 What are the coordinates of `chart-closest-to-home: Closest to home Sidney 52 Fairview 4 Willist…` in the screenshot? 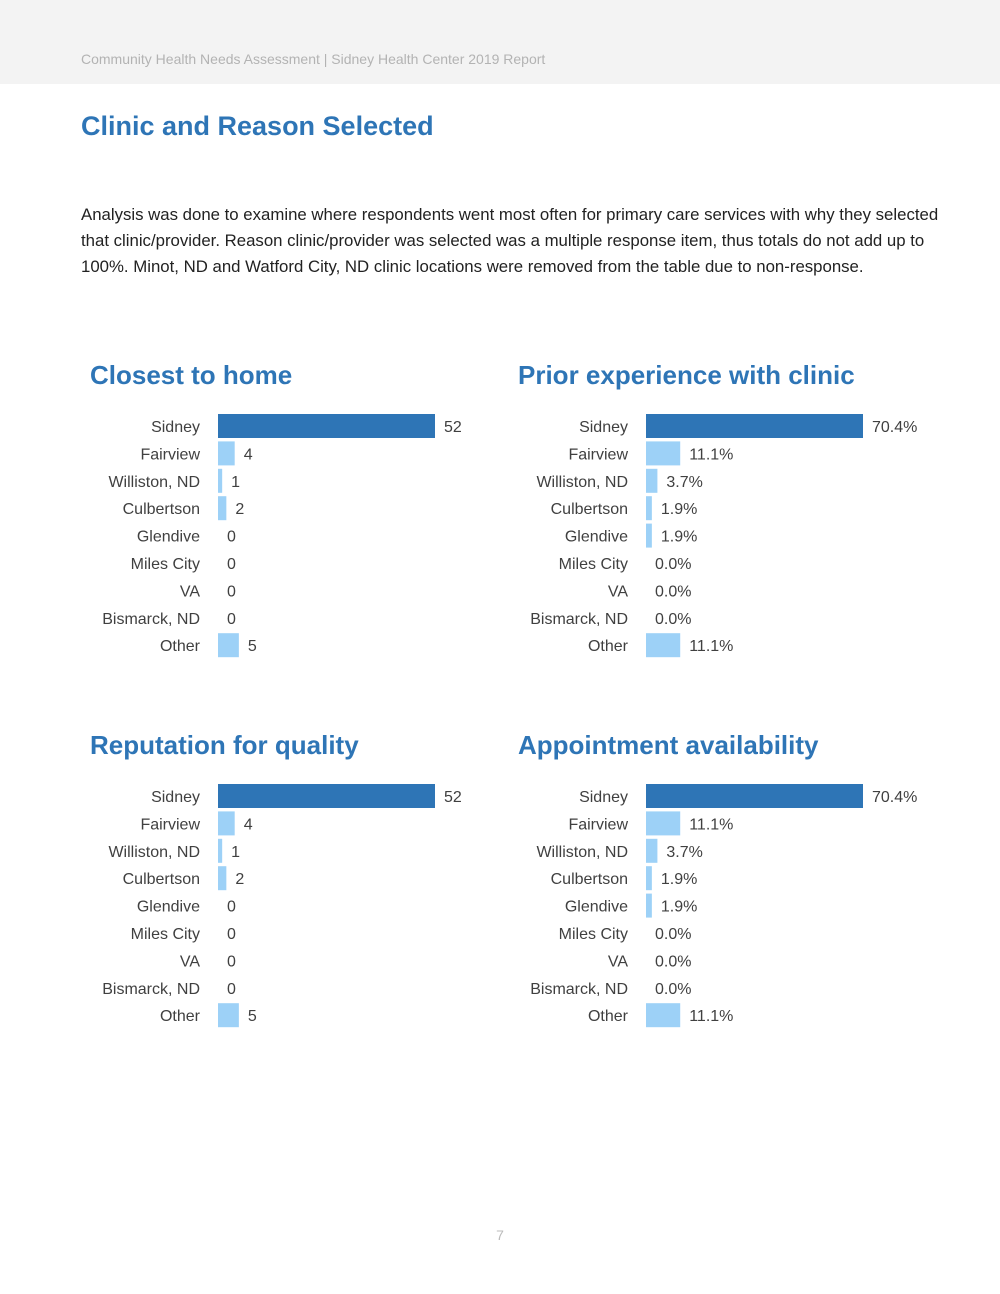 It's located at (310, 520).